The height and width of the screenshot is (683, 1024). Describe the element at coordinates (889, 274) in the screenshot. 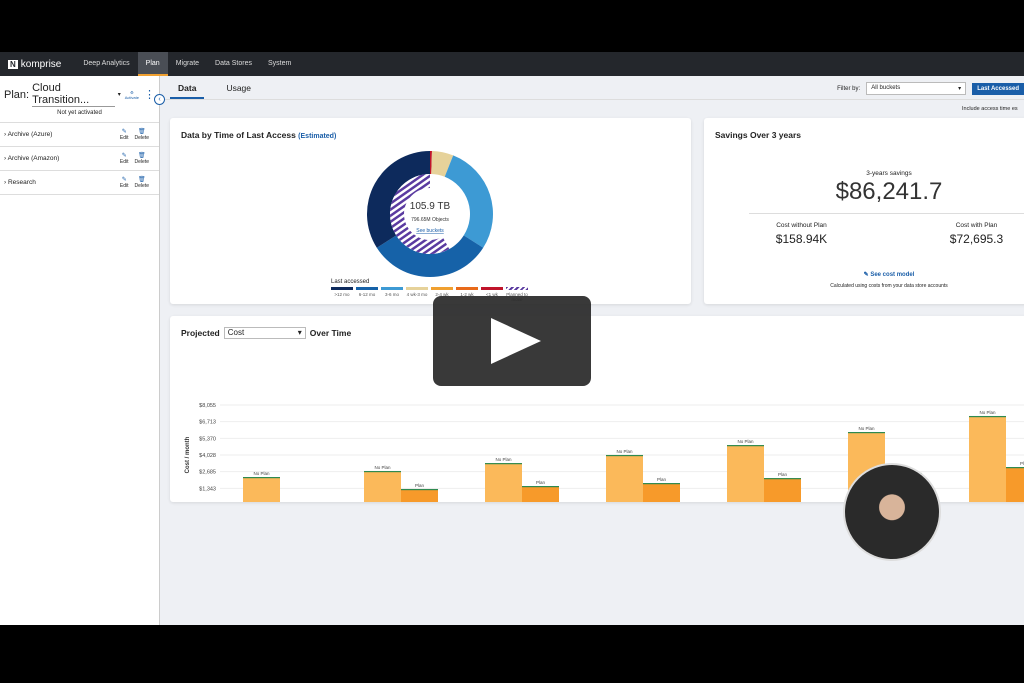

I see `see-cost-model-link: ✎ See cost model` at that location.